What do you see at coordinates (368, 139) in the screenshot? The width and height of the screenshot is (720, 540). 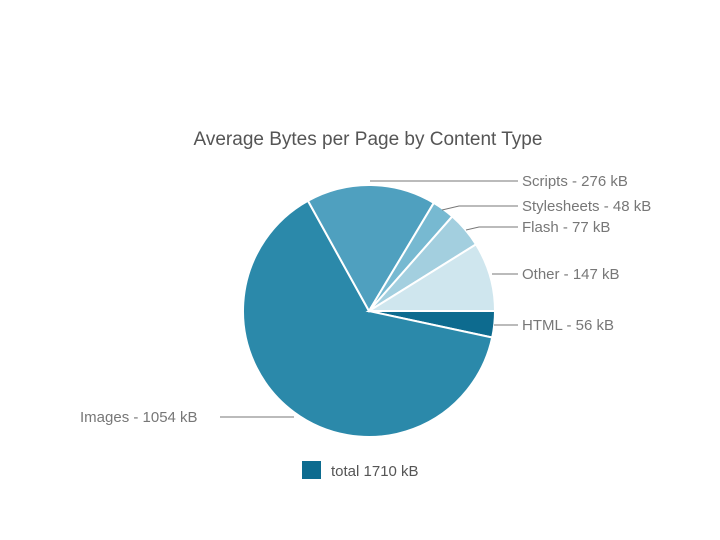 I see `chart-title: Average Bytes per Page by Content Type` at bounding box center [368, 139].